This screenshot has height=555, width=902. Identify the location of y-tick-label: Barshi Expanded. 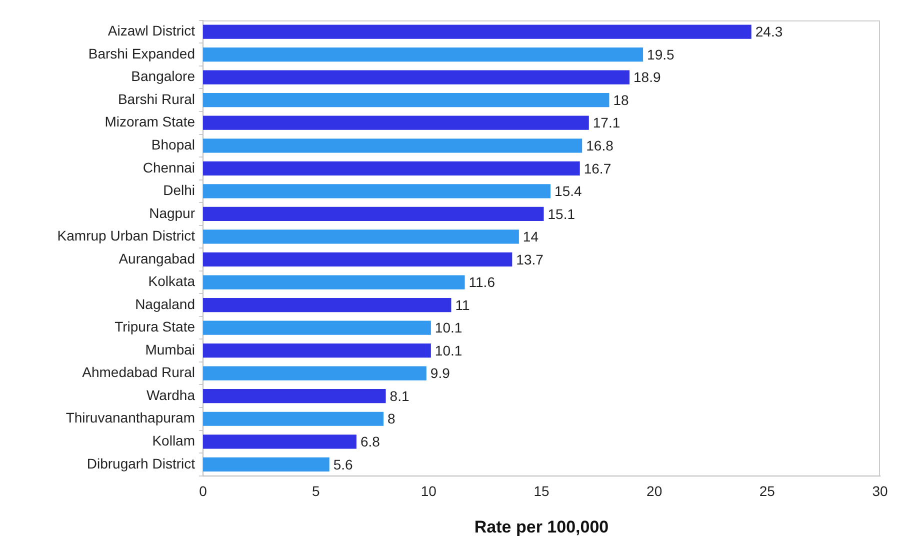
(141, 53).